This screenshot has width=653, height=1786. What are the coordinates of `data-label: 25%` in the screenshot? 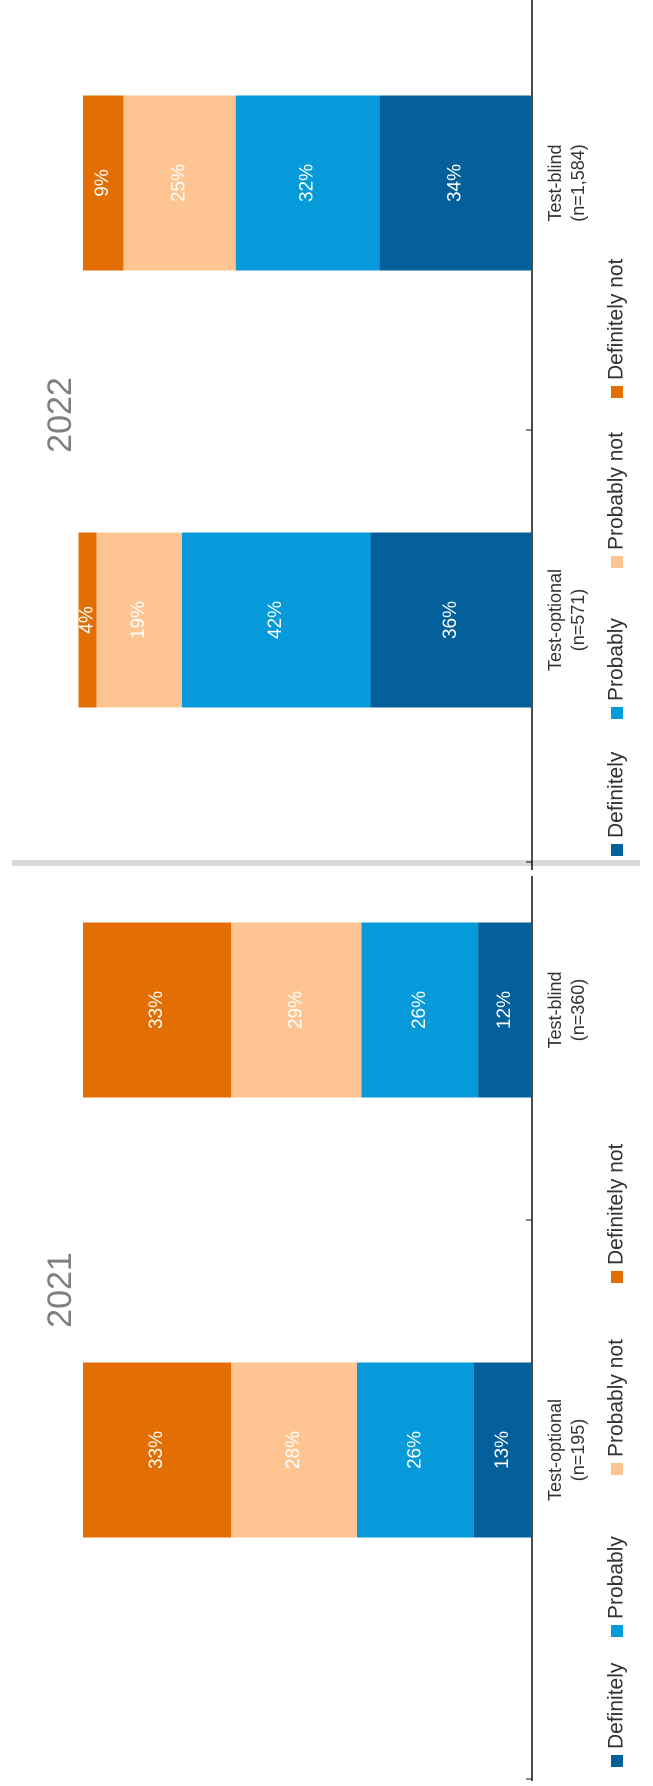 It's located at (179, 183).